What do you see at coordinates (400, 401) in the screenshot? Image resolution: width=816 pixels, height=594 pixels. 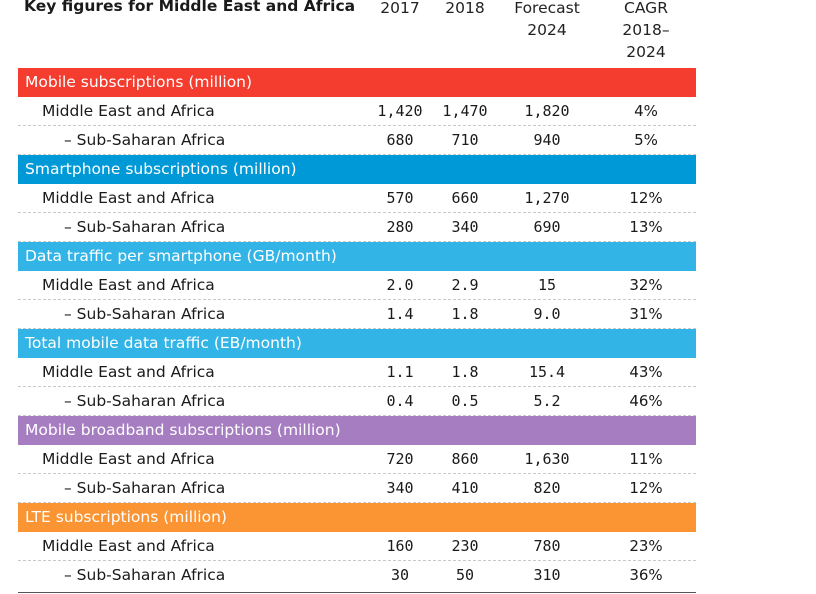 I see `value-2017: 0.4` at bounding box center [400, 401].